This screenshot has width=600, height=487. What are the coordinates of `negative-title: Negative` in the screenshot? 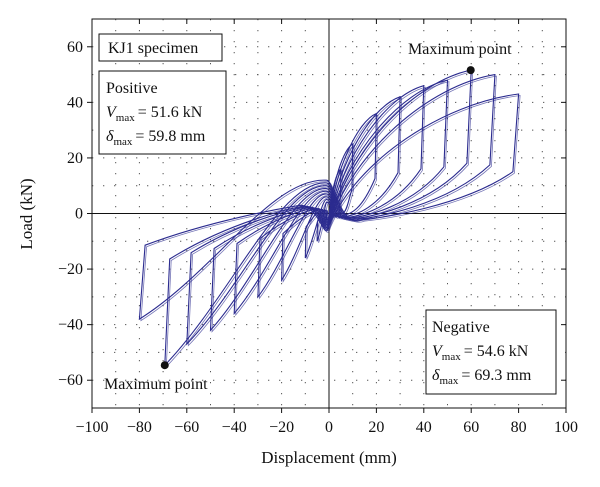 It's located at (461, 327).